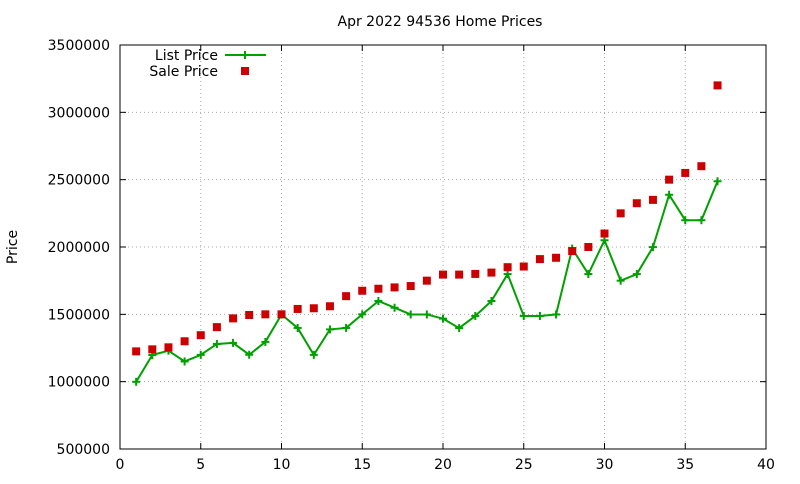 The width and height of the screenshot is (800, 484). What do you see at coordinates (186, 56) in the screenshot?
I see `legend-label: List Price` at bounding box center [186, 56].